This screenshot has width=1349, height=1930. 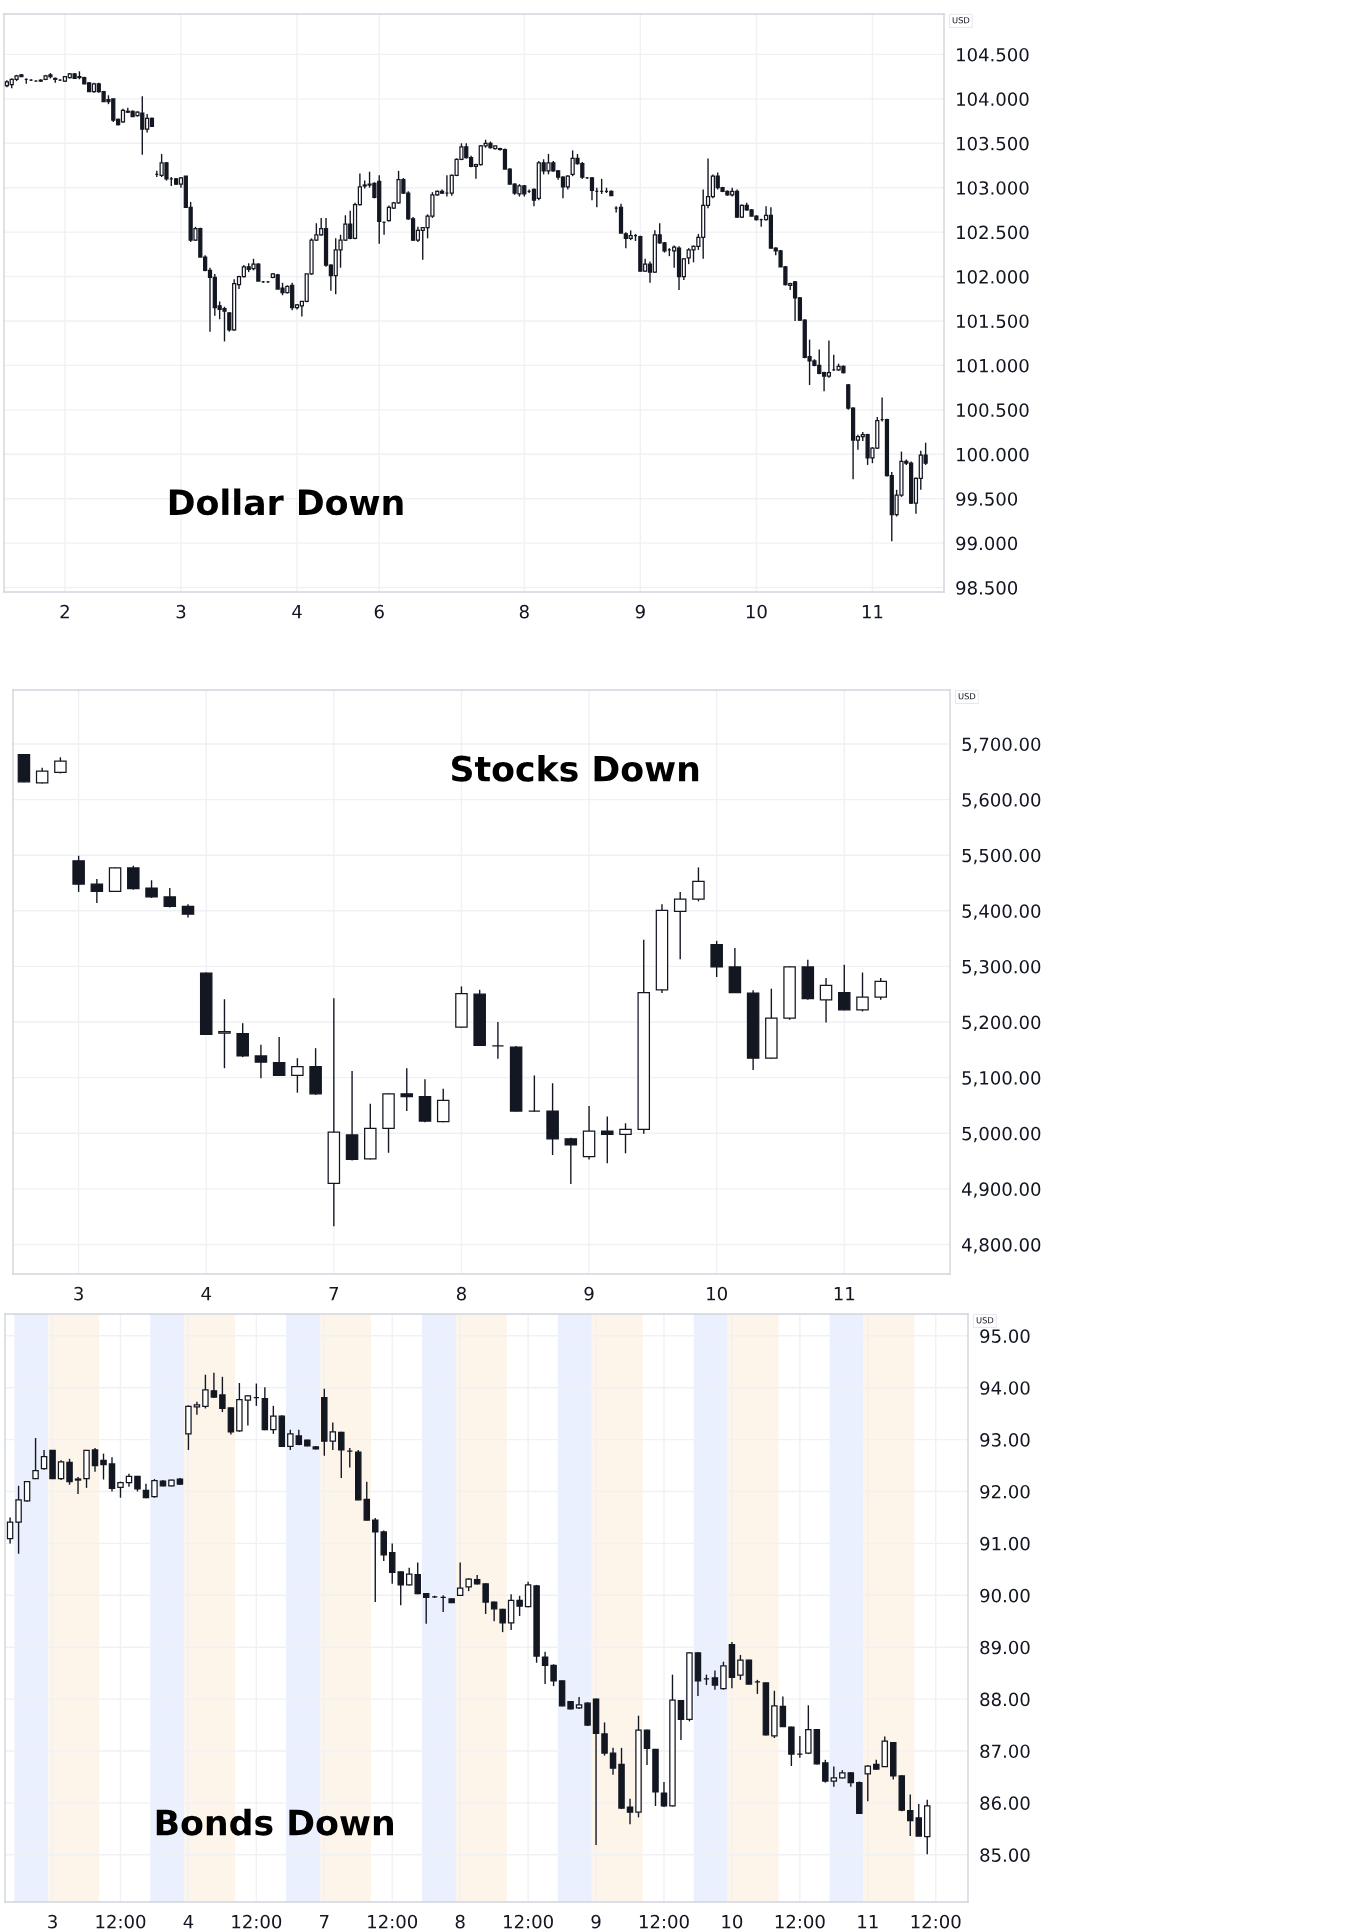 What do you see at coordinates (286, 502) in the screenshot?
I see `text: Dollar Down` at bounding box center [286, 502].